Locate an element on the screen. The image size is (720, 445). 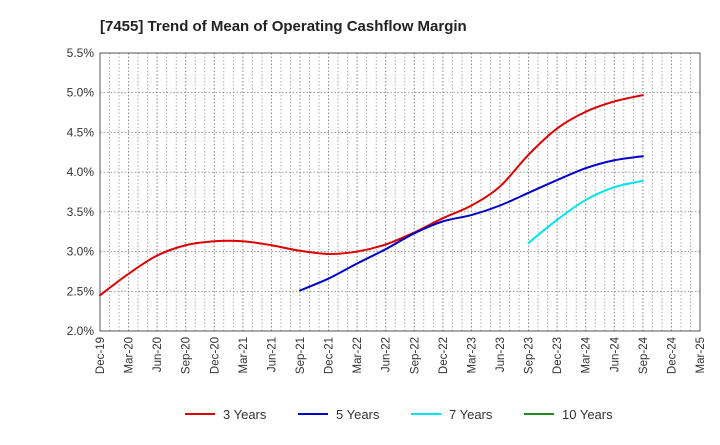
legend-label-7-years: 7 Years is located at coordinates (471, 414).